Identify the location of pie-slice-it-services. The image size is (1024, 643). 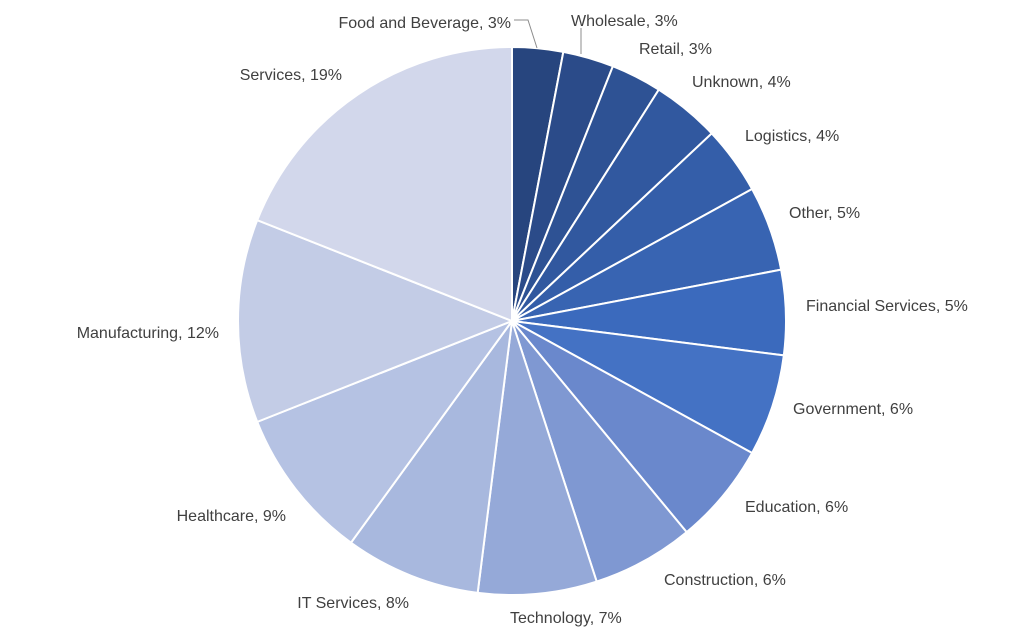
(431, 457).